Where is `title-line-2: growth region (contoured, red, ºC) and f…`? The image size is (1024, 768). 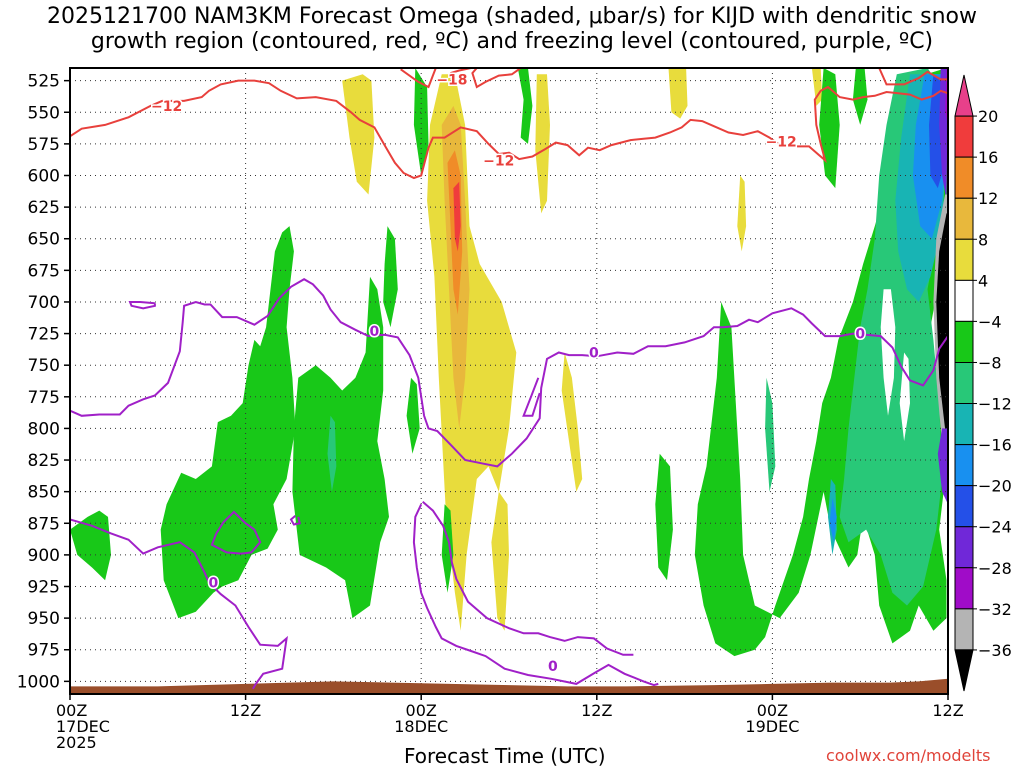
title-line-2: growth region (contoured, red, ºC) and f… is located at coordinates (512, 41).